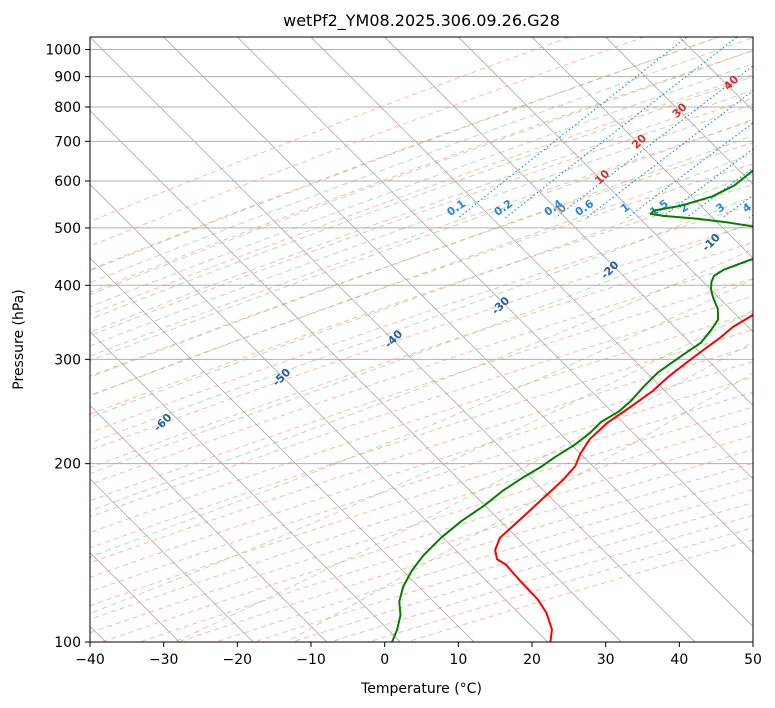 The width and height of the screenshot is (775, 708). Describe the element at coordinates (503, 208) in the screenshot. I see `mixing-ratio-label: 0.2` at that location.